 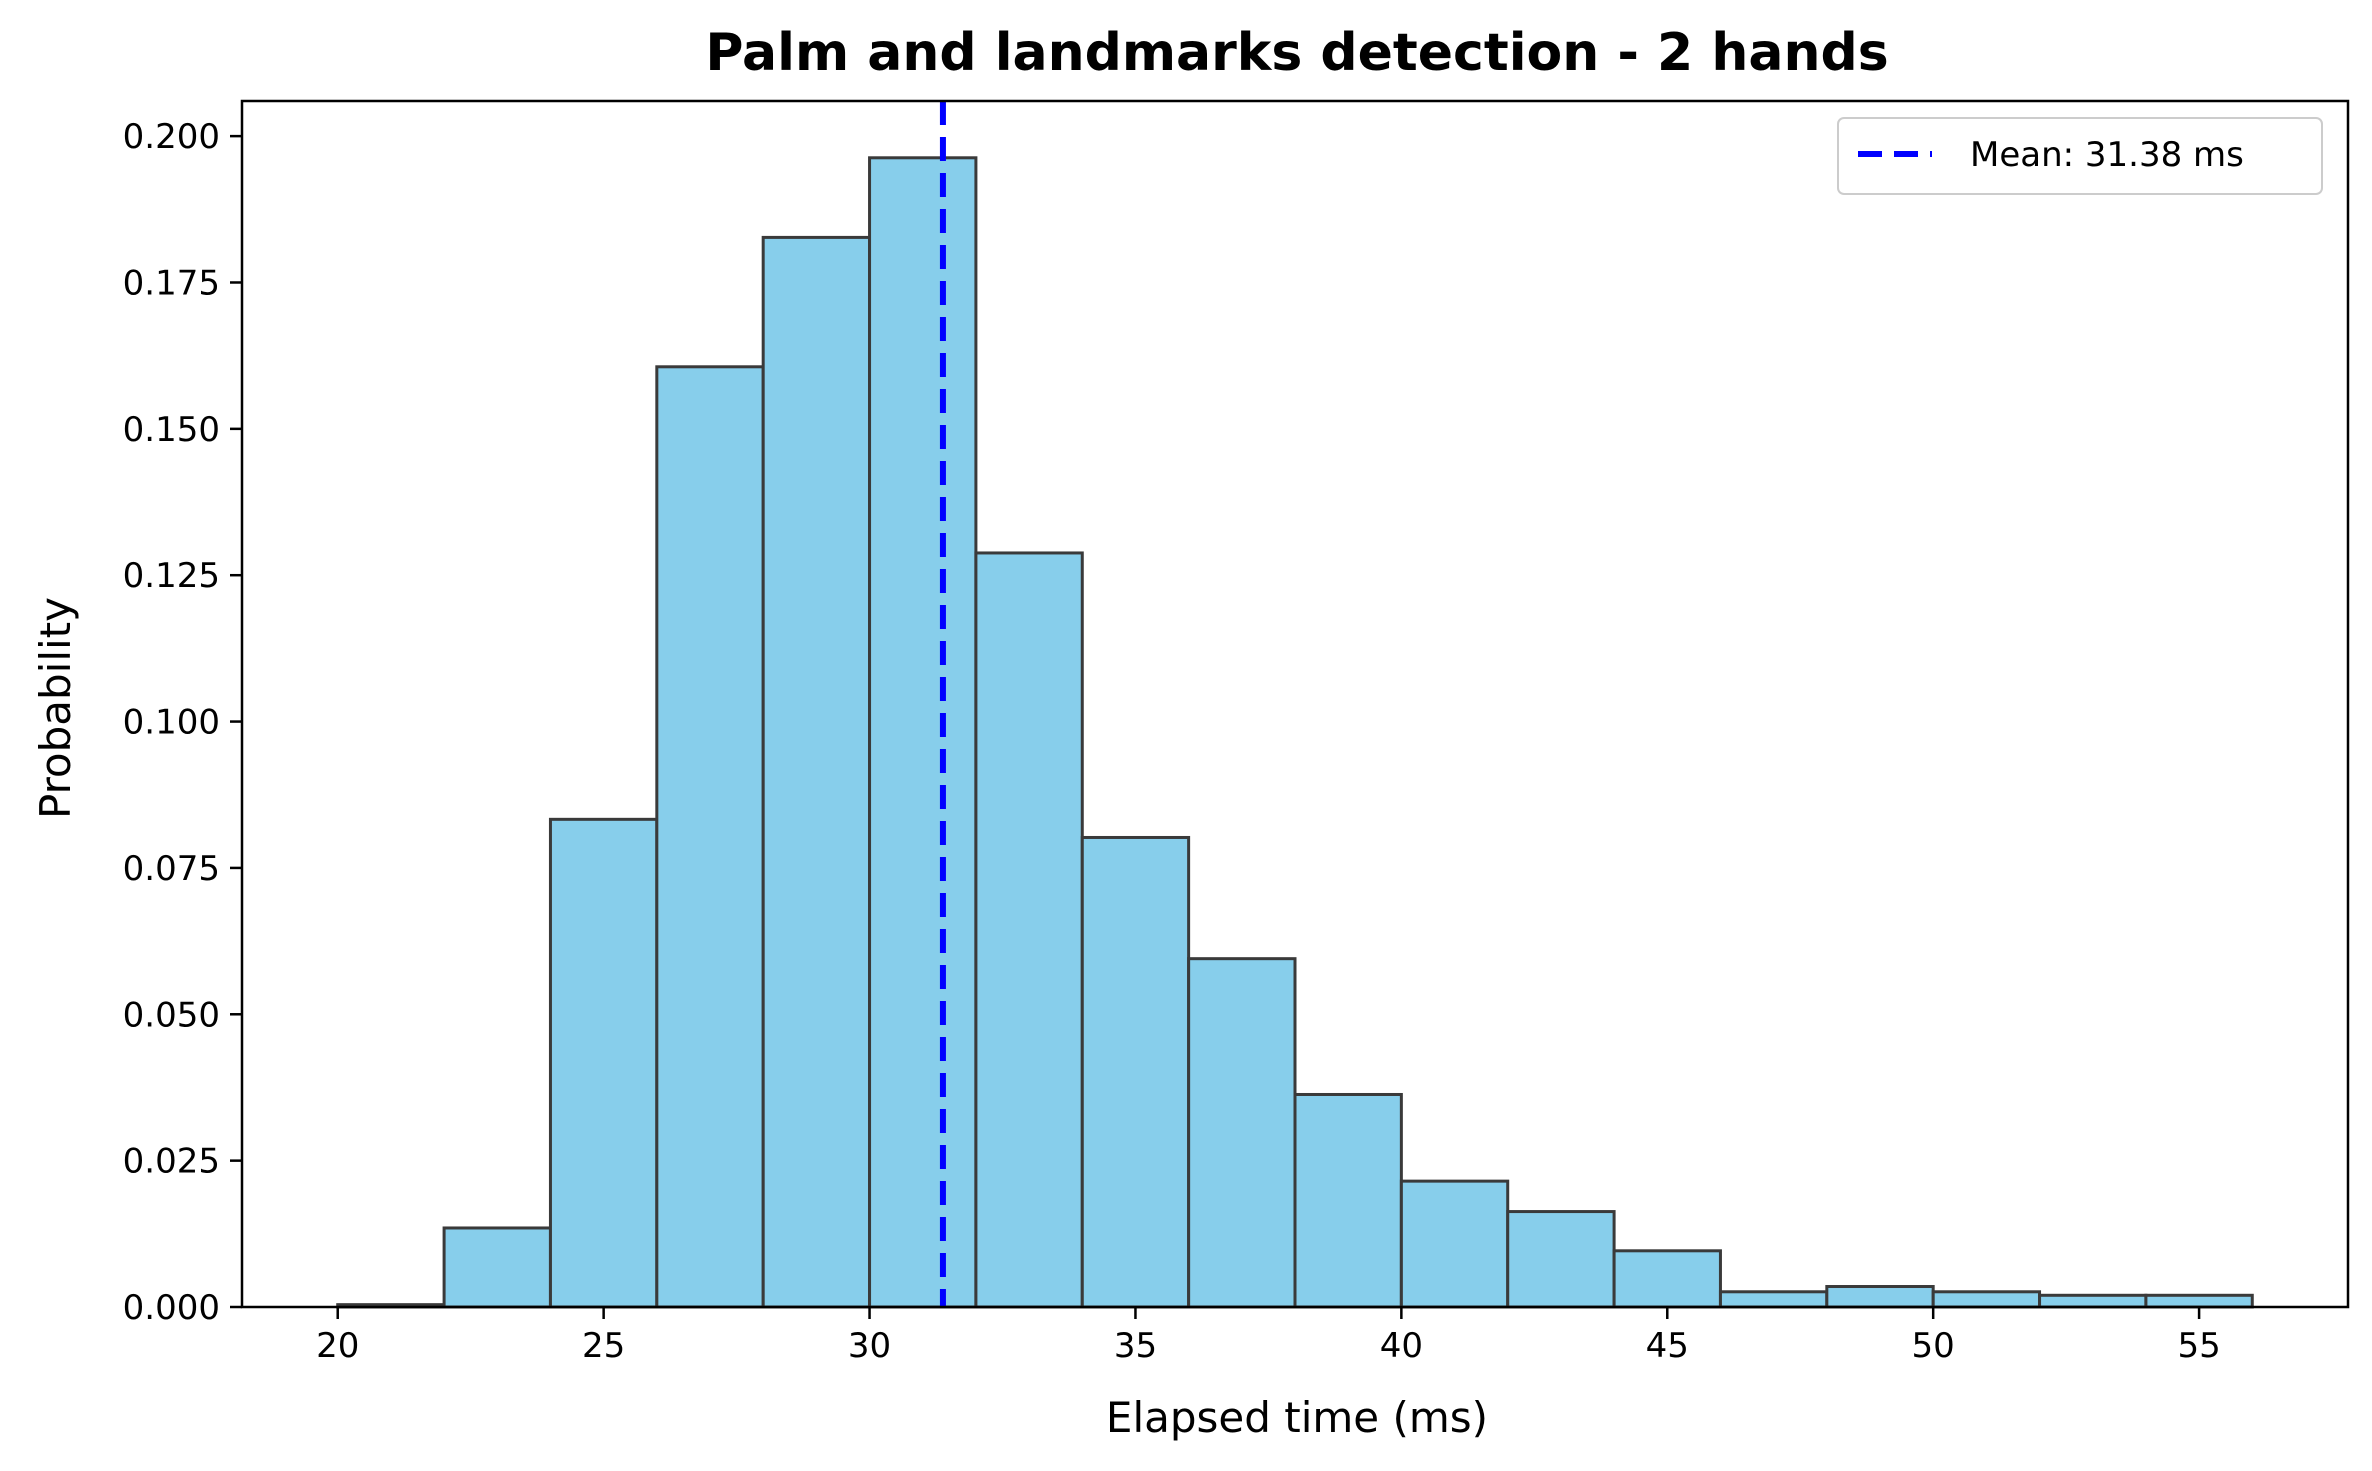 What do you see at coordinates (55, 708) in the screenshot?
I see `y-axis-label: Probability` at bounding box center [55, 708].